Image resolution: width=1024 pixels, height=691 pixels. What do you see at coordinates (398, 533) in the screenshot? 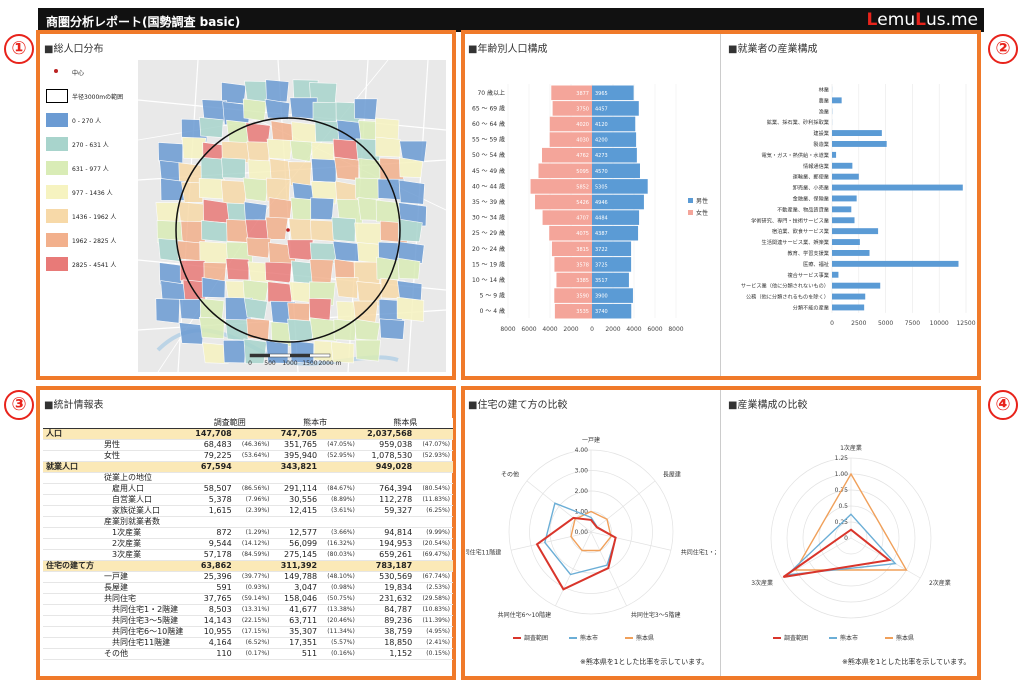
I see `stats-value: 94,814` at bounding box center [398, 533].